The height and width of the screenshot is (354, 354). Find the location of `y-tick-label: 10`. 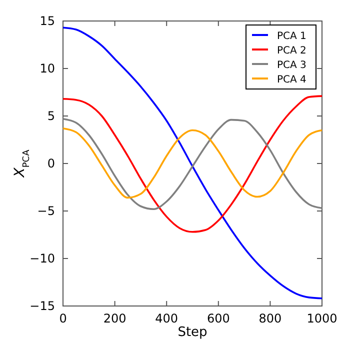

y-tick-label: 10 is located at coordinates (47, 68).